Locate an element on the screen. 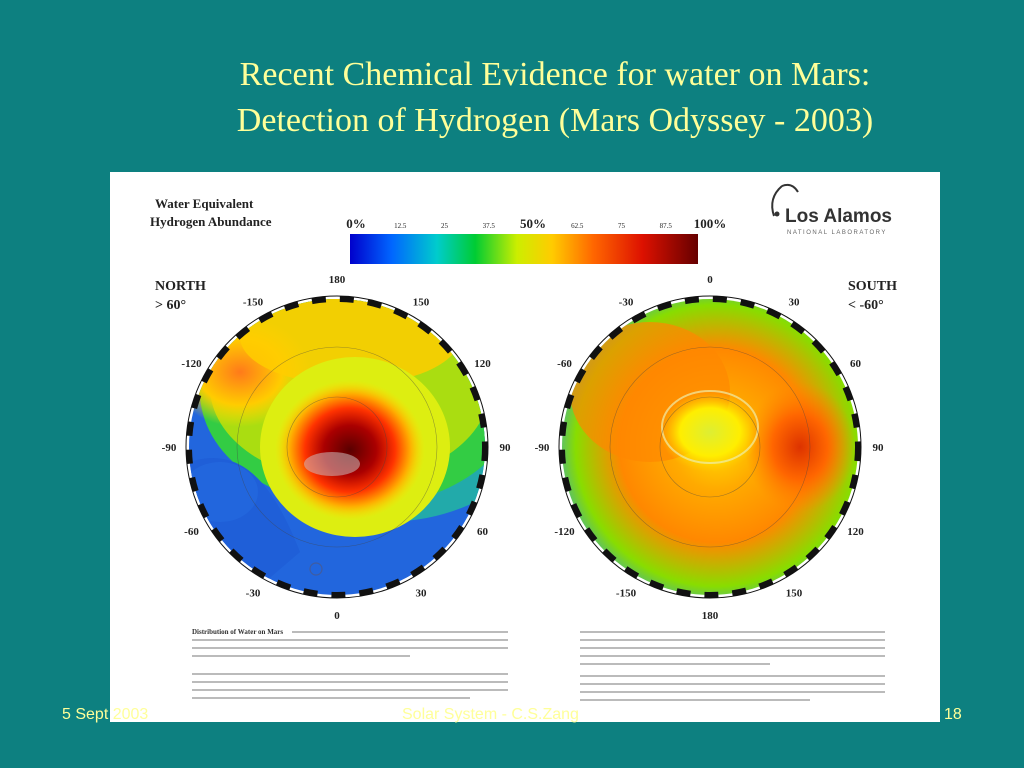 Image resolution: width=1024 pixels, height=768 pixels. scale-label: 62.5 is located at coordinates (577, 226).